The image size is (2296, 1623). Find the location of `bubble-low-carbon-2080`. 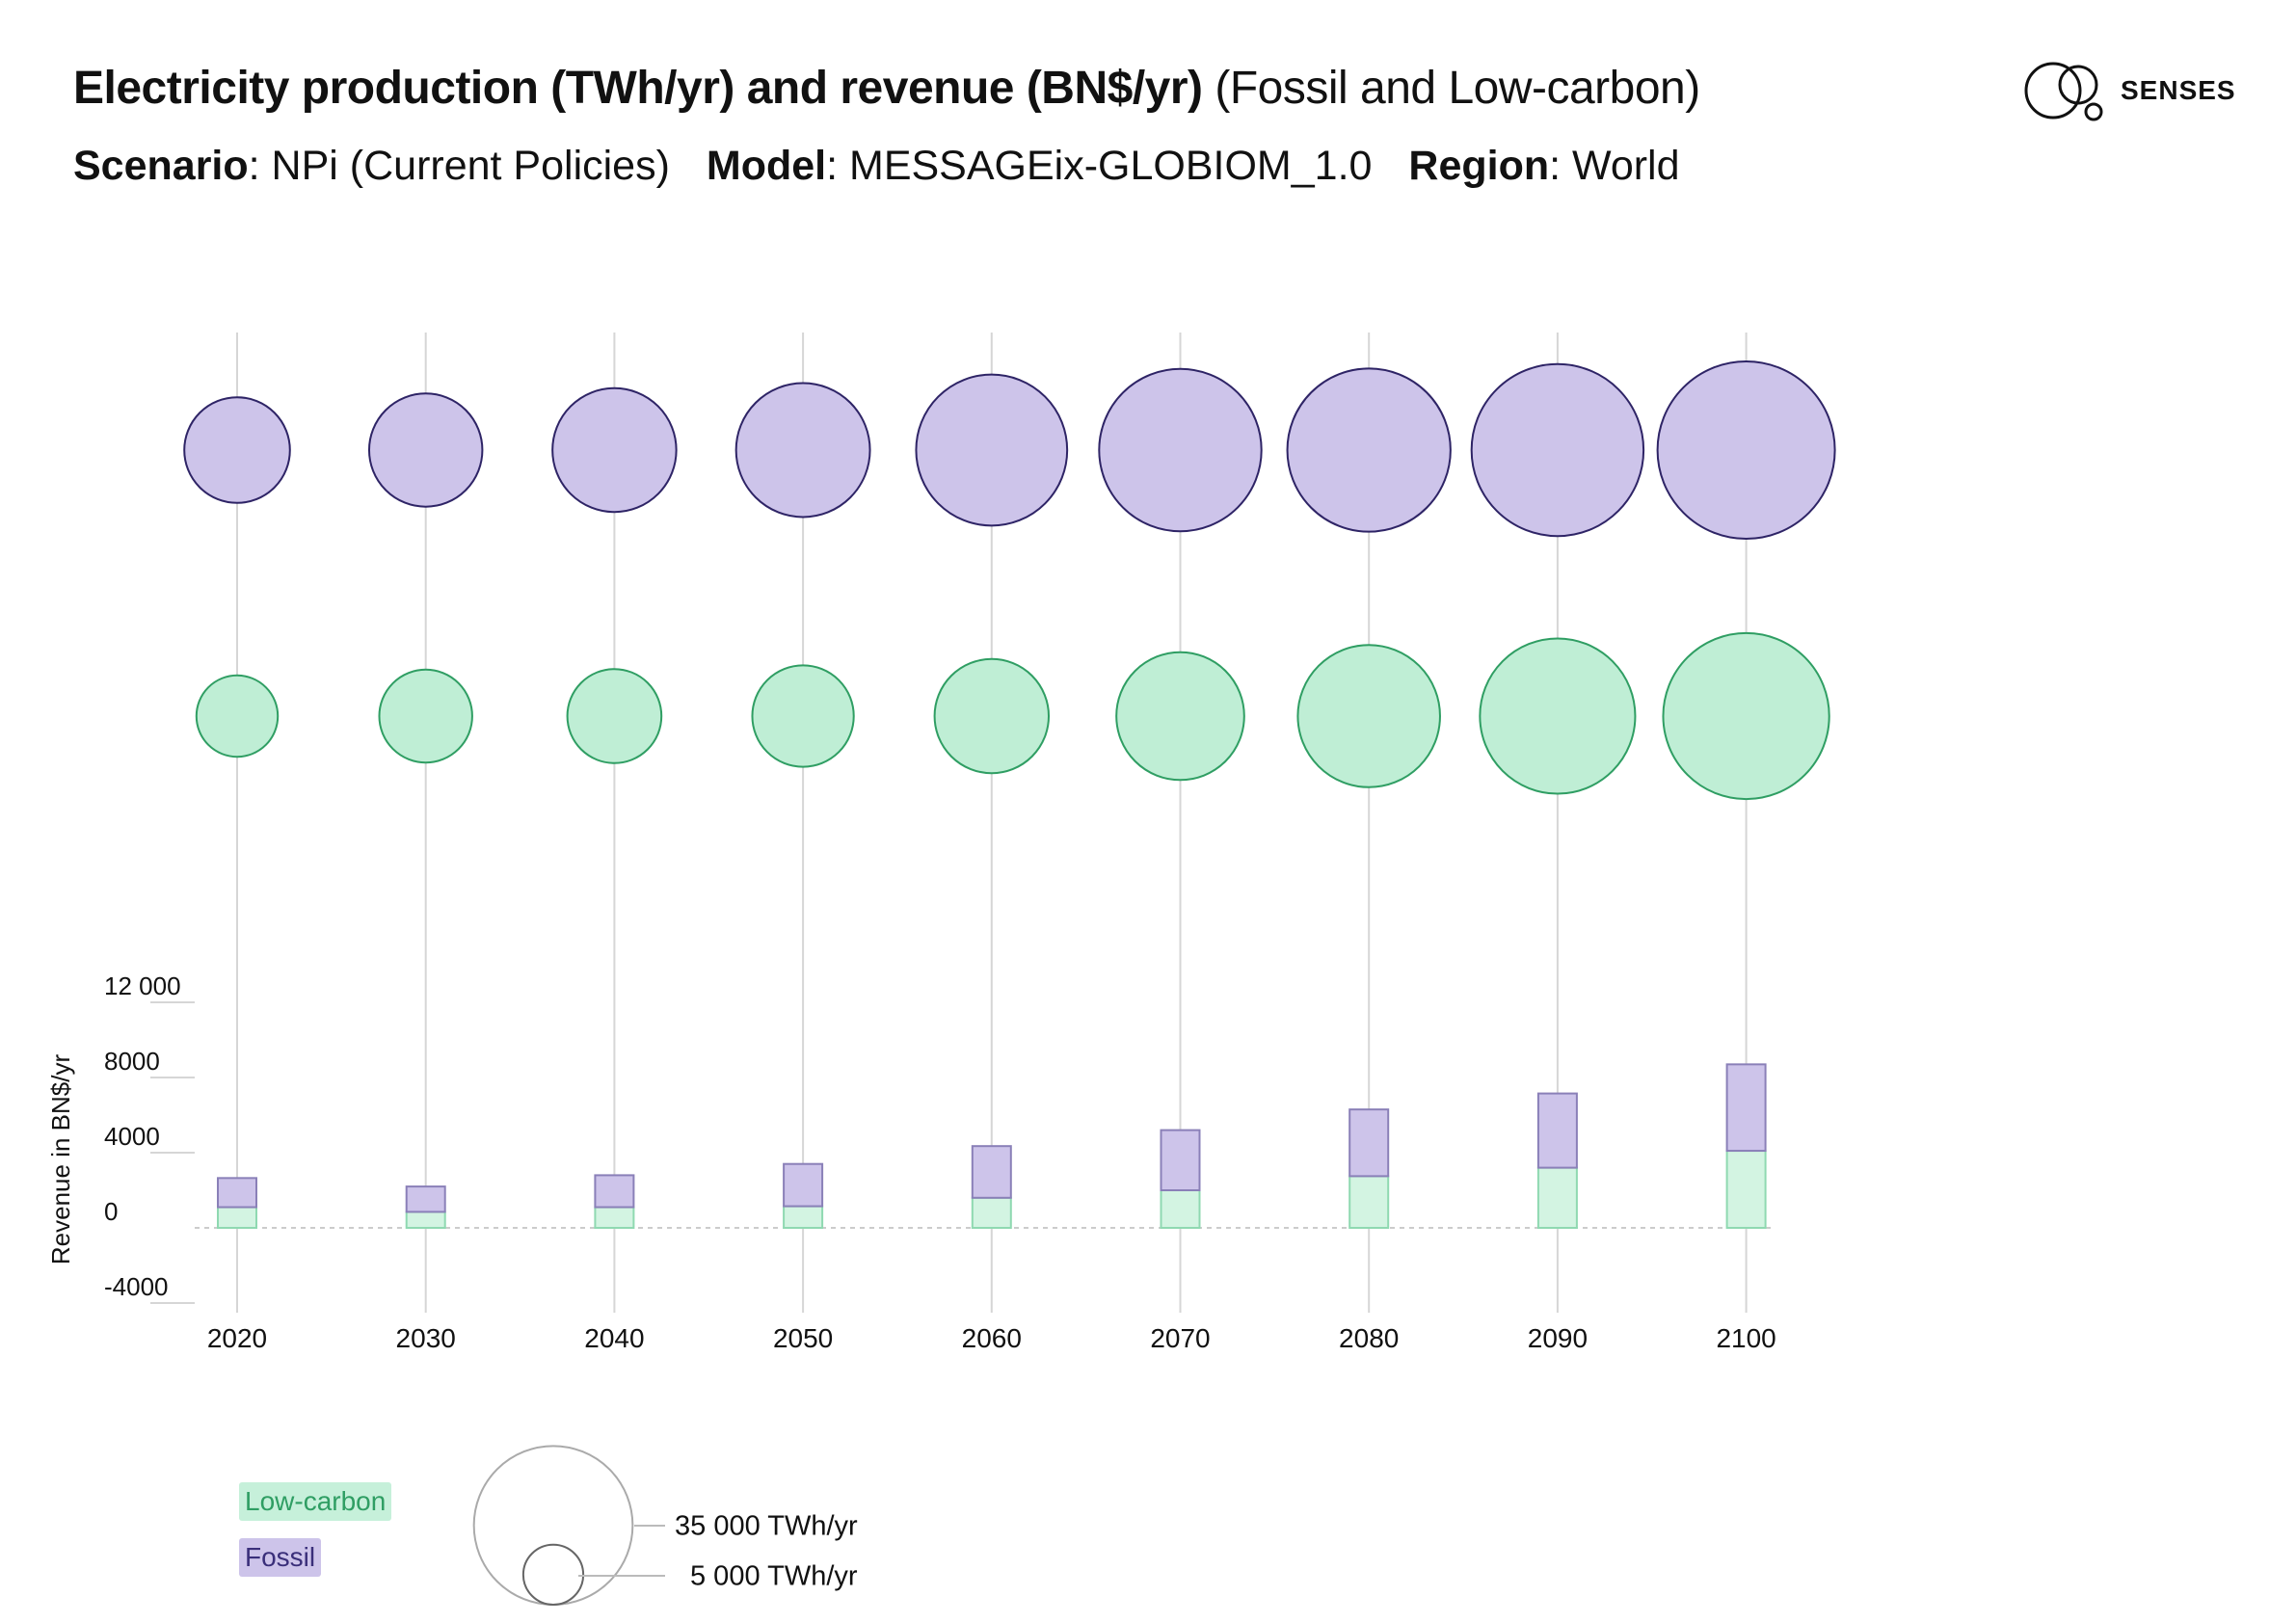

bubble-low-carbon-2080 is located at coordinates (1368, 716).